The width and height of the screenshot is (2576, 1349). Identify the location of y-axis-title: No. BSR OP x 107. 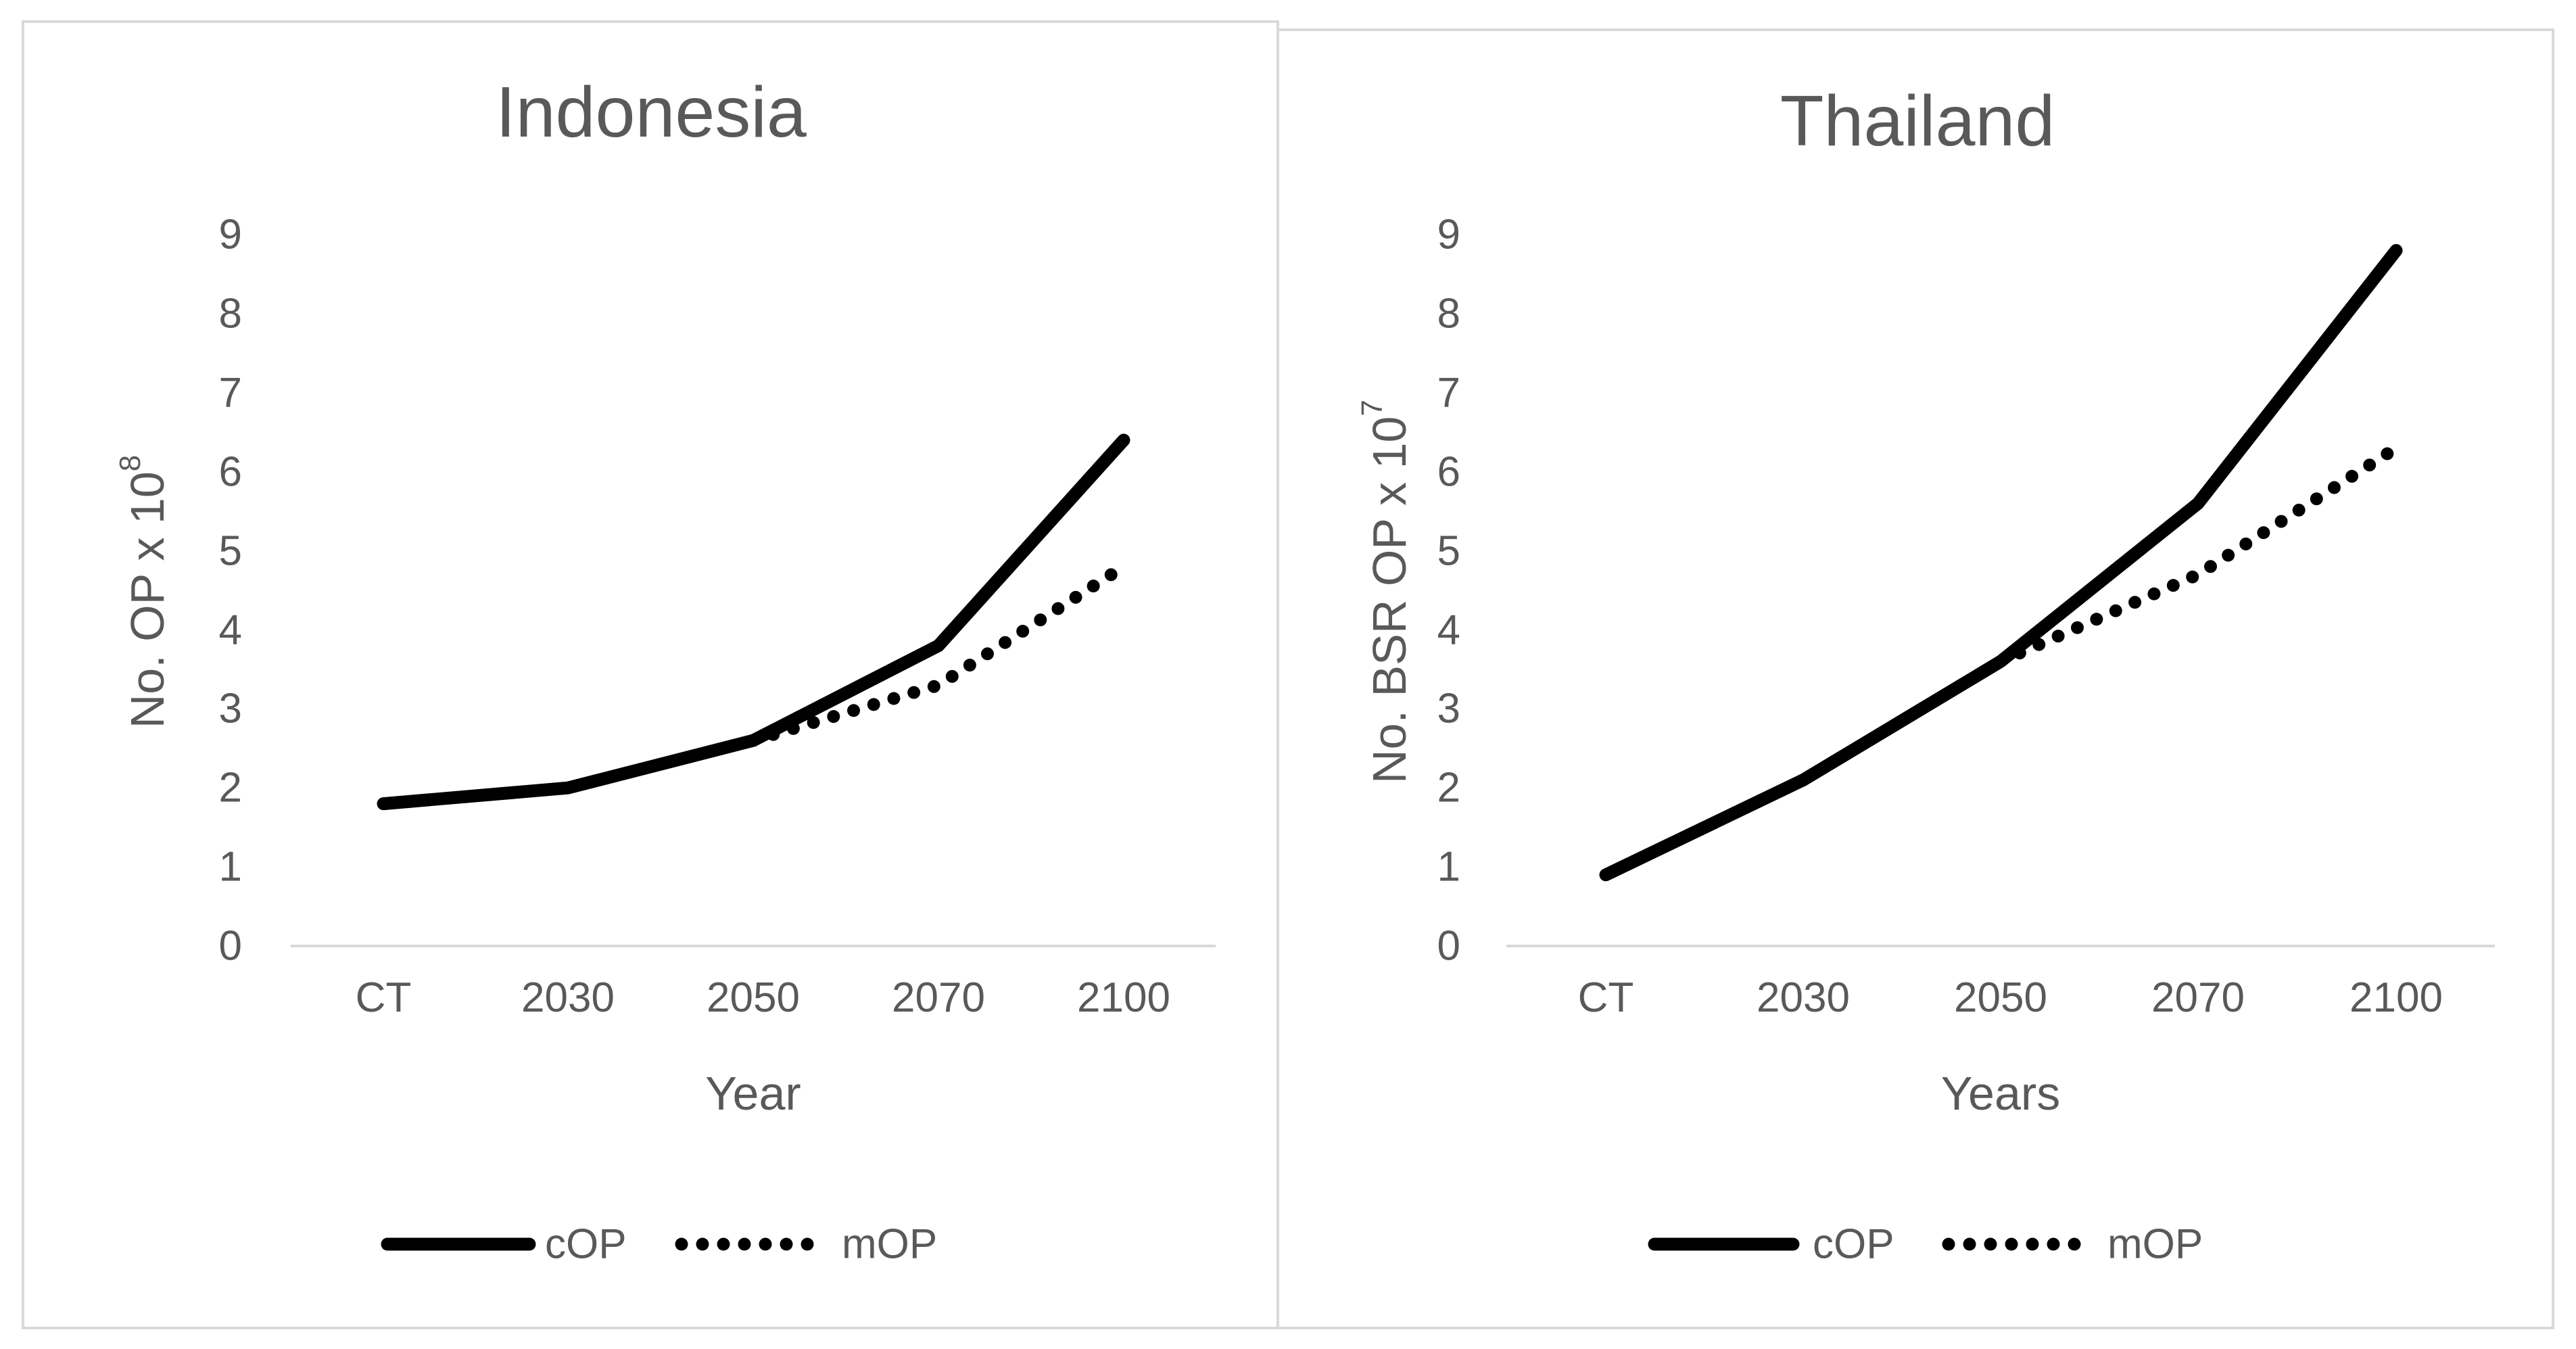
(1386, 592).